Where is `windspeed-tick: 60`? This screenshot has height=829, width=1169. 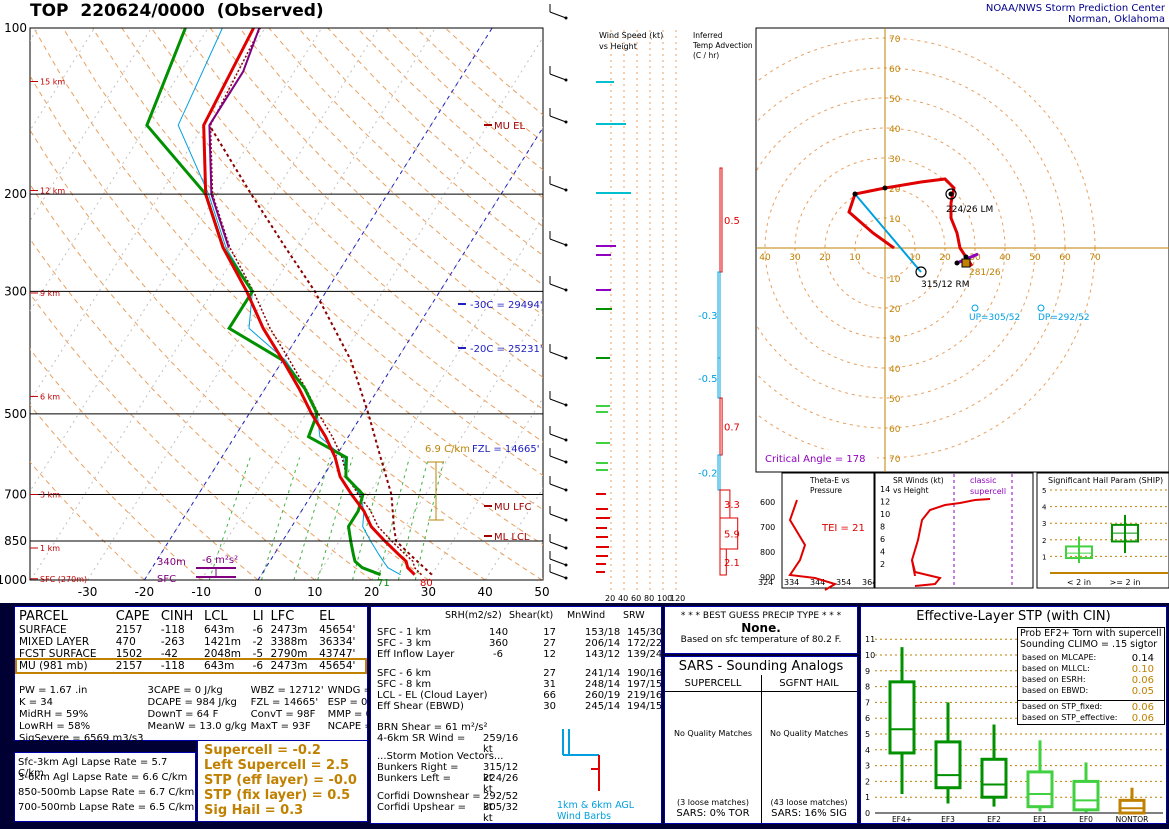
windspeed-tick: 60 is located at coordinates (636, 598).